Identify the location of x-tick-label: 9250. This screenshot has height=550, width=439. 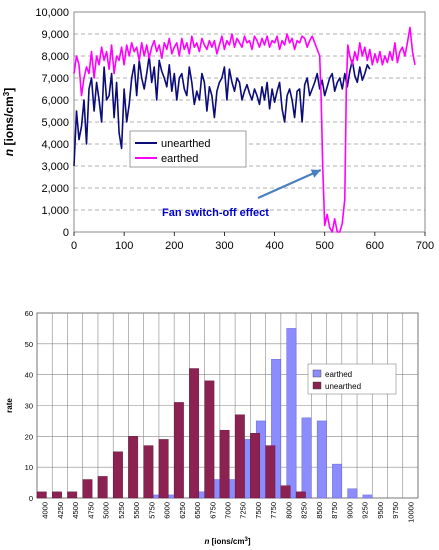
(365, 510).